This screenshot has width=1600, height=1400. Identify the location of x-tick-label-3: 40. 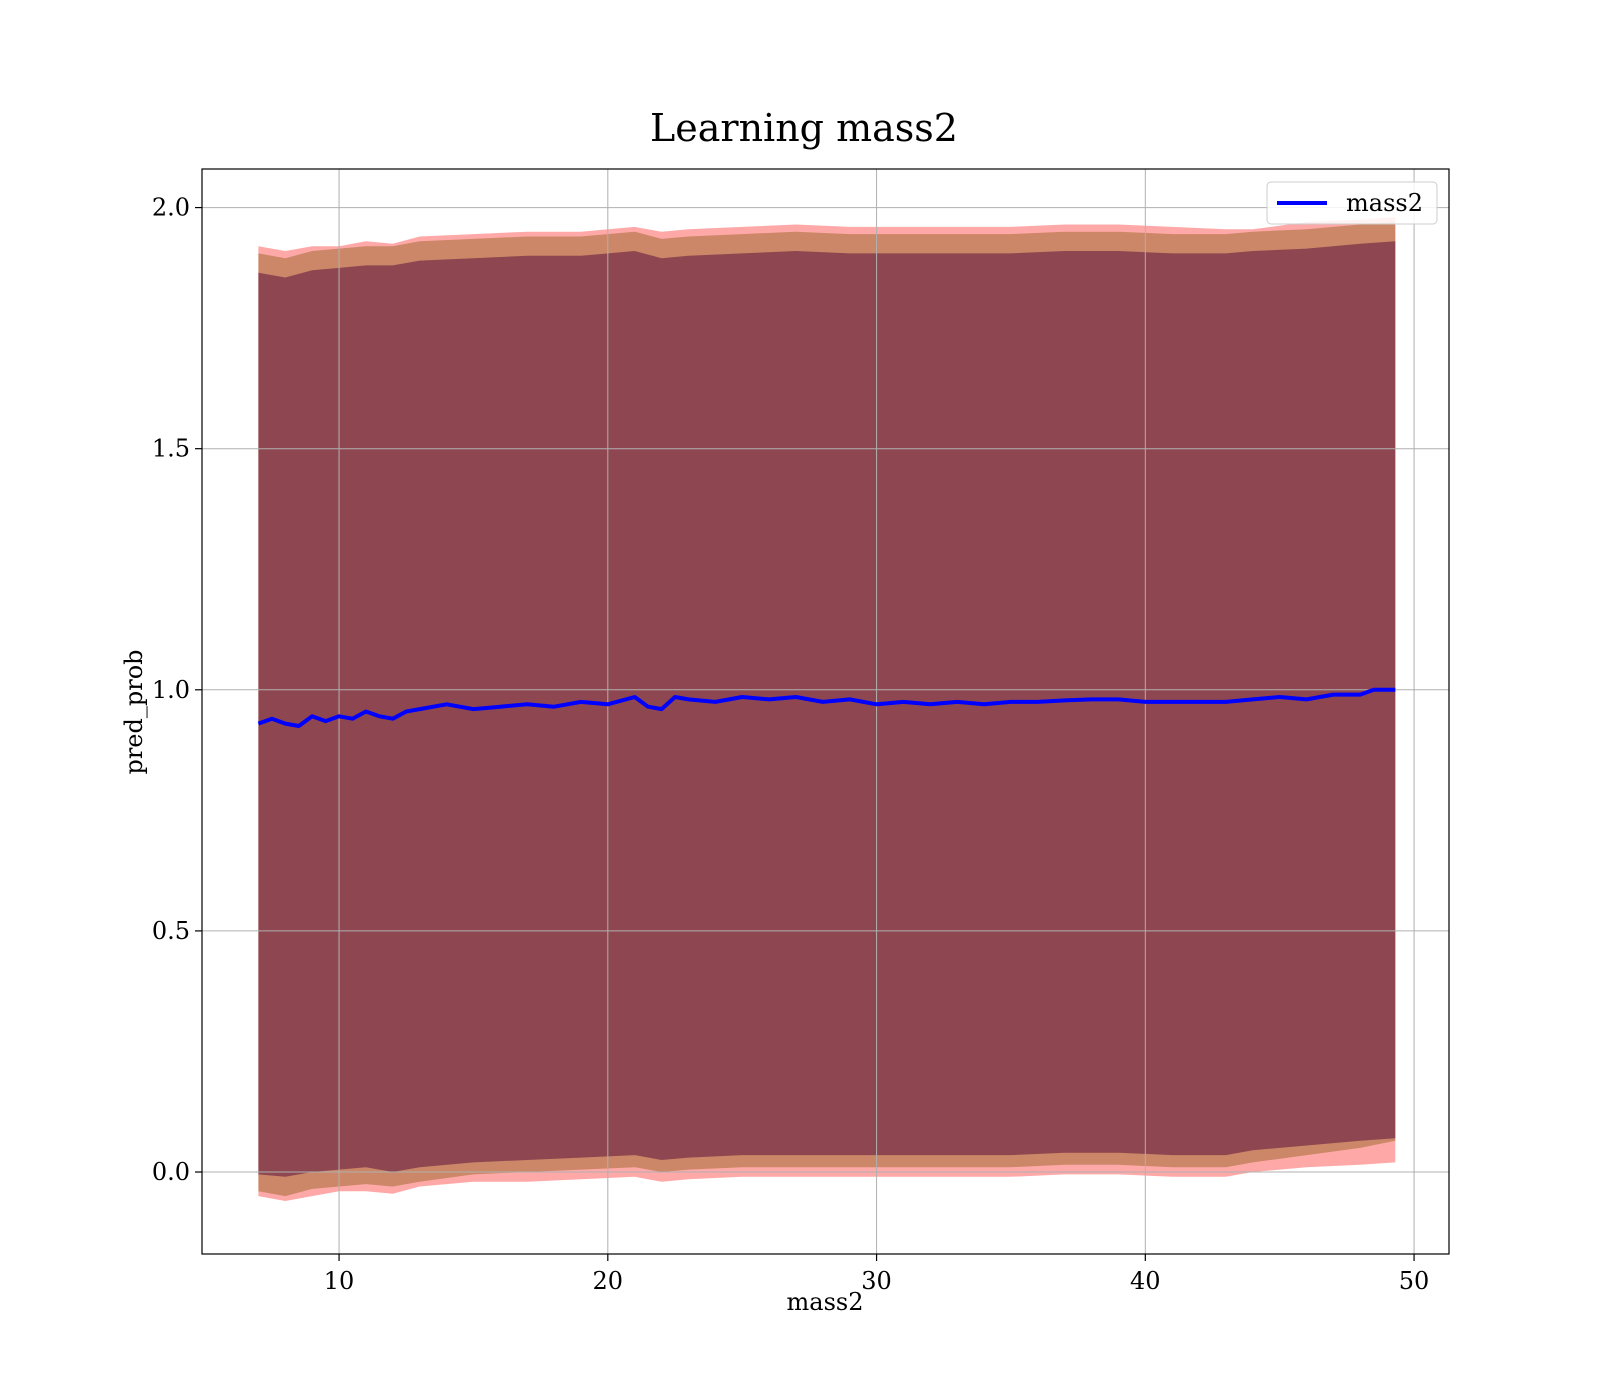
(1145, 1281).